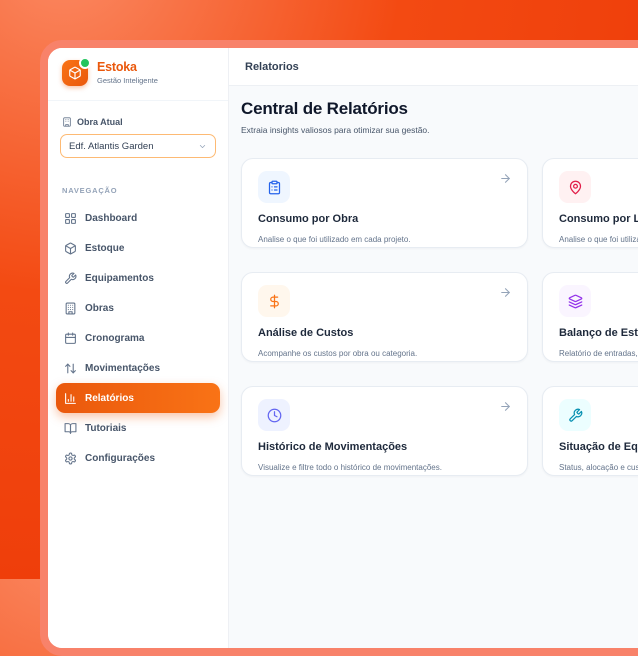 This screenshot has width=638, height=656. I want to click on sidebar-item-equipamentos: Equipamentos, so click(138, 278).